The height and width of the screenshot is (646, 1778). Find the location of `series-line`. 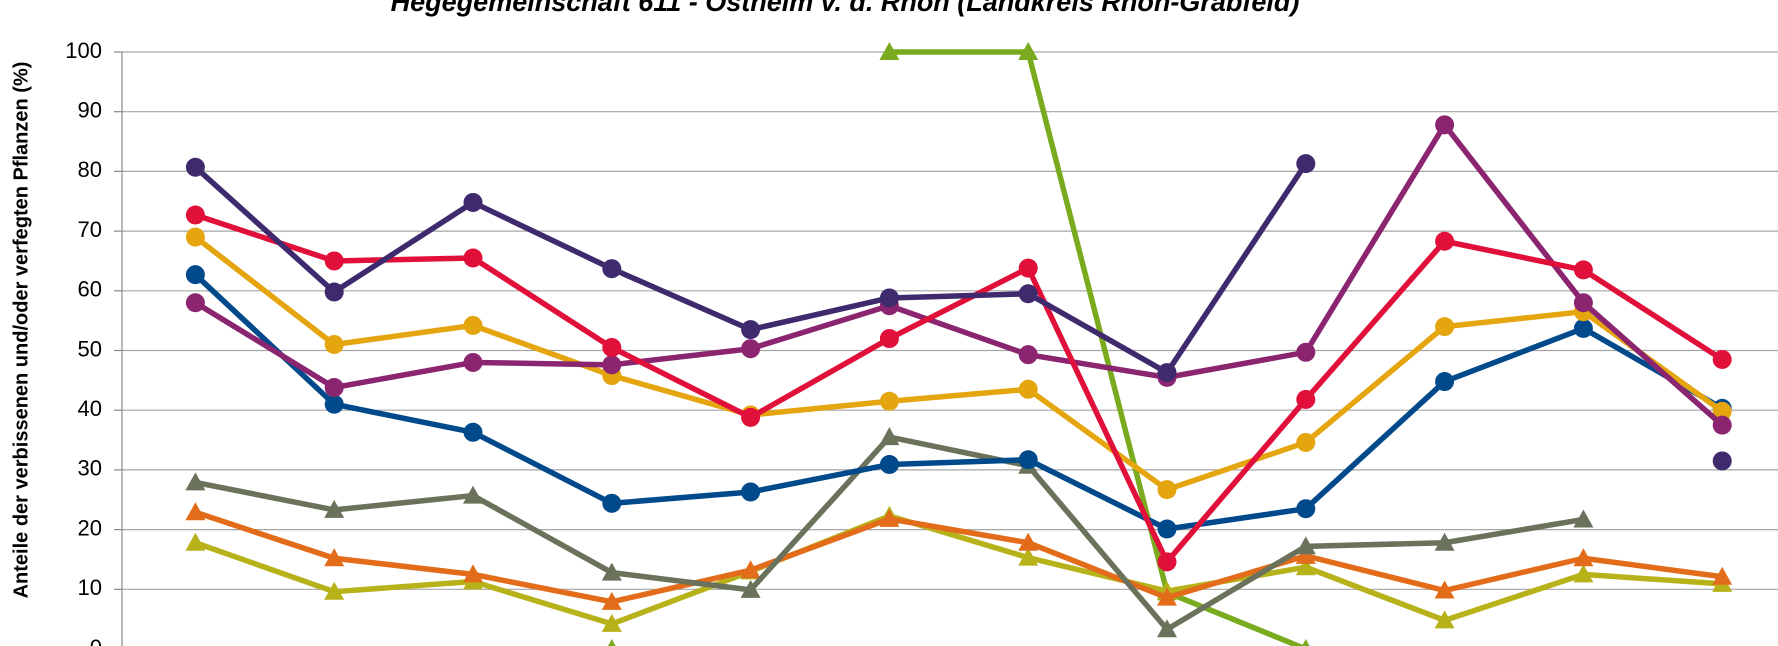

series-line is located at coordinates (958, 557).